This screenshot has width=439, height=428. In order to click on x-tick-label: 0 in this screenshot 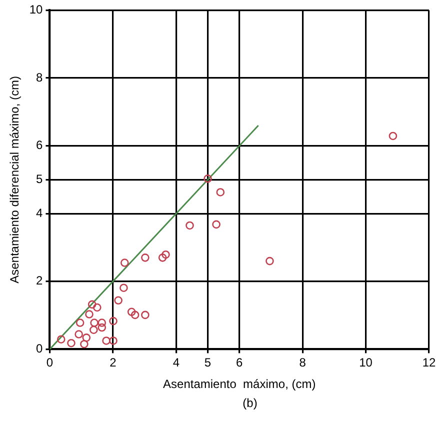, I will do `click(50, 363)`.